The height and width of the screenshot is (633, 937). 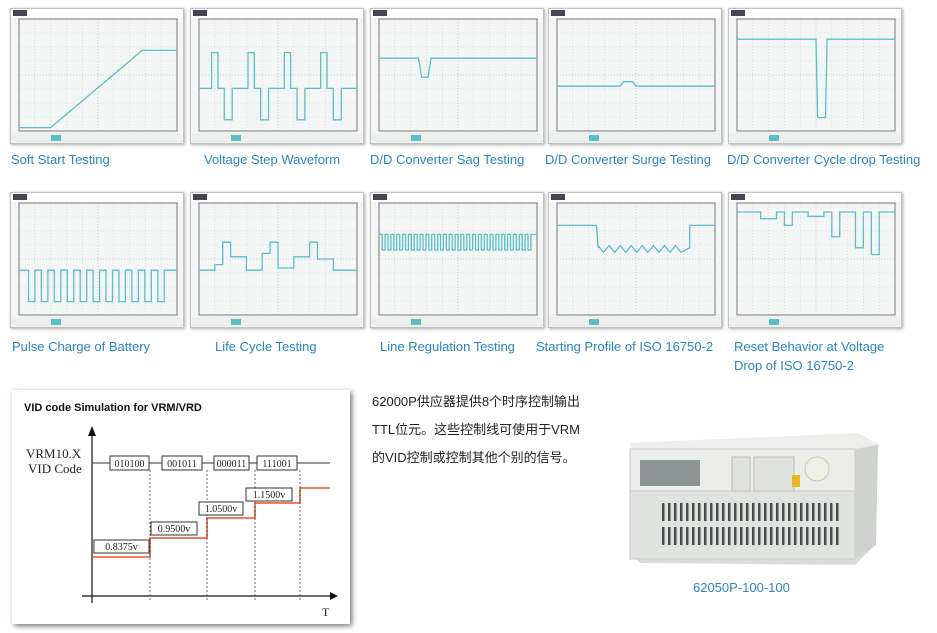 I want to click on voltage-label: 1.0500v, so click(x=221, y=509).